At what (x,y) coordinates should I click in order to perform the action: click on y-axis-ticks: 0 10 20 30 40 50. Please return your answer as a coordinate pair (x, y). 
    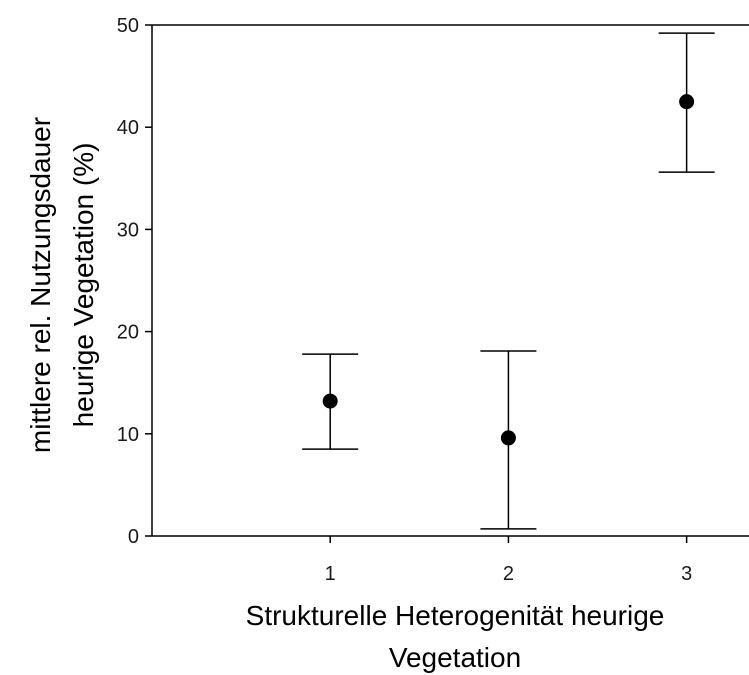
    Looking at the image, I should click on (134, 281).